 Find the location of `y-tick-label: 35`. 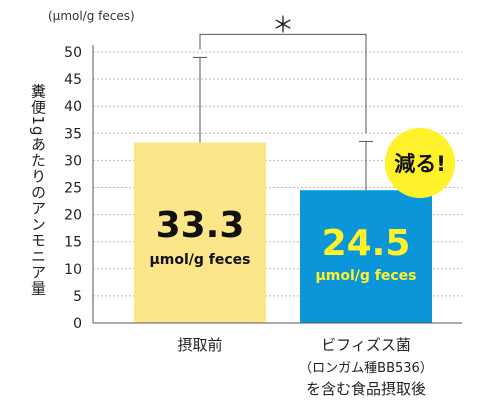

y-tick-label: 35 is located at coordinates (73, 134).